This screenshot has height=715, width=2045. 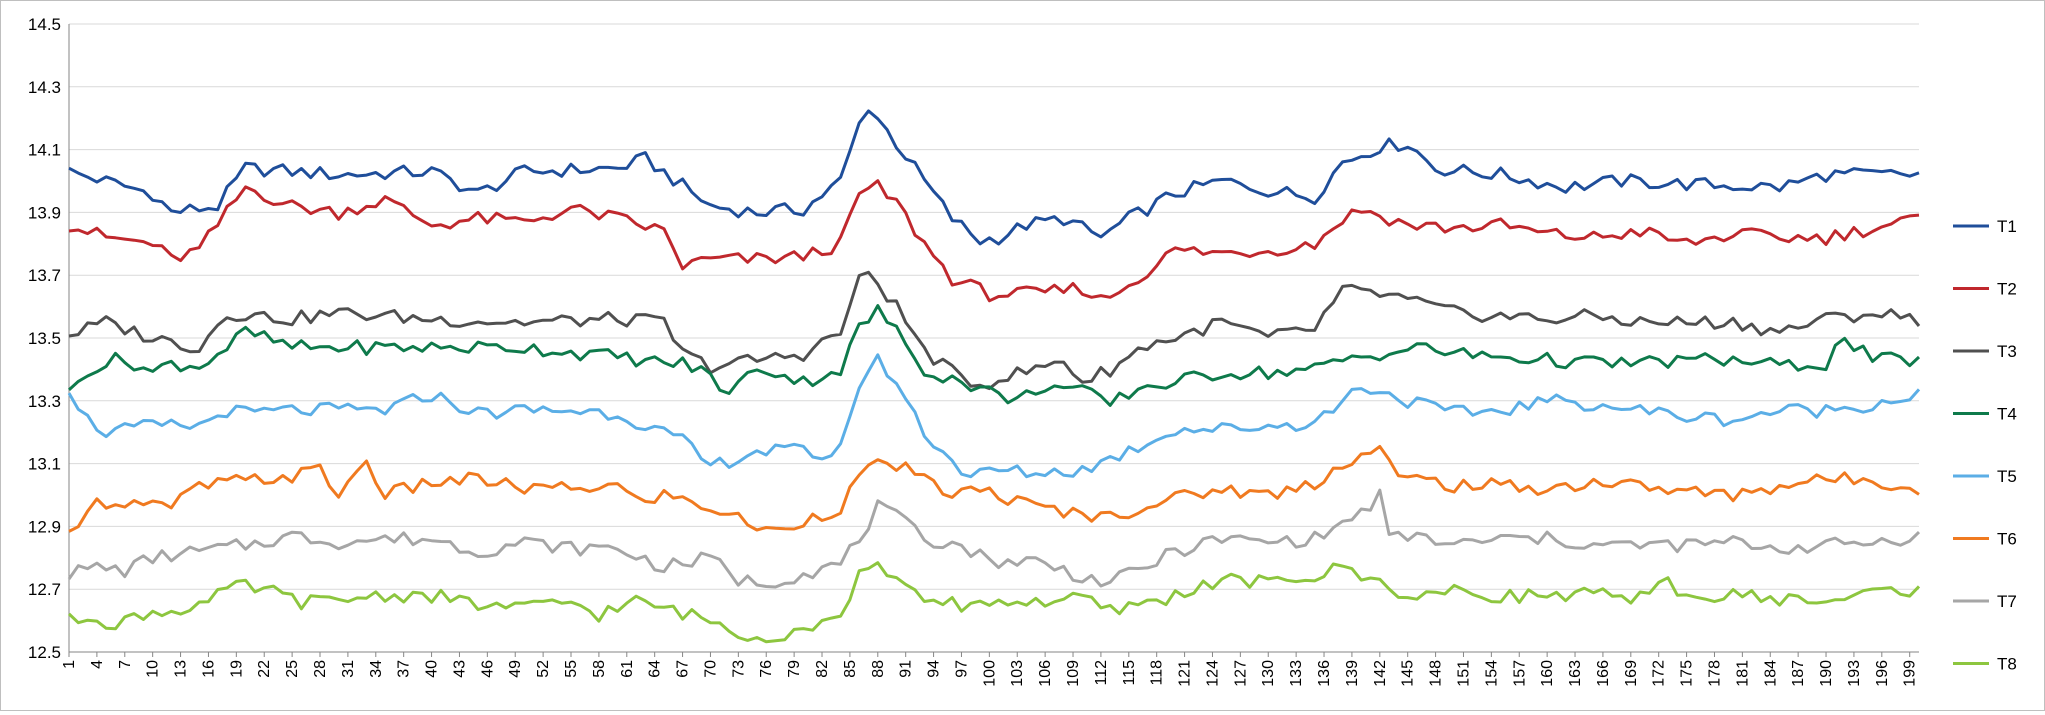 I want to click on x-tick-label: 13, so click(x=181, y=669).